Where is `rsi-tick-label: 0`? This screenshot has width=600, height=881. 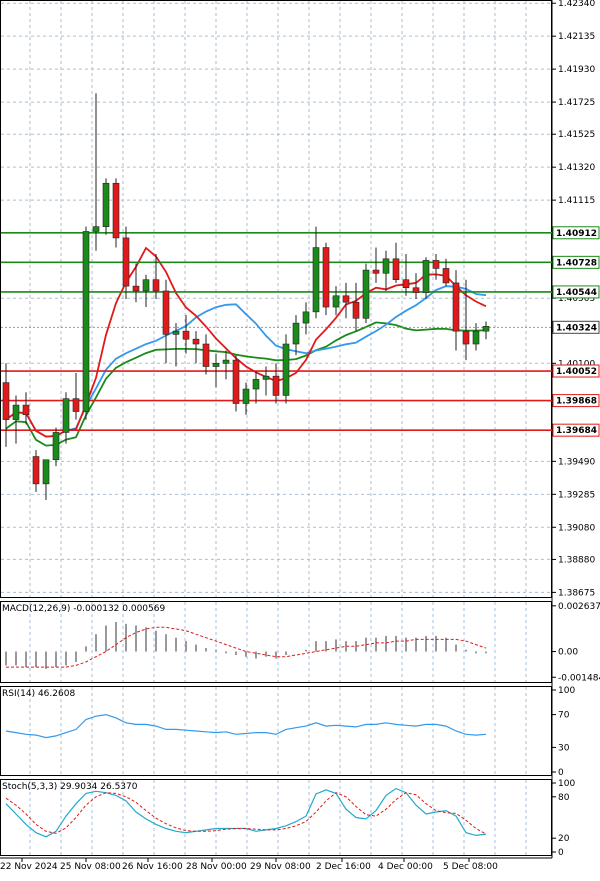 rsi-tick-label: 0 is located at coordinates (561, 773).